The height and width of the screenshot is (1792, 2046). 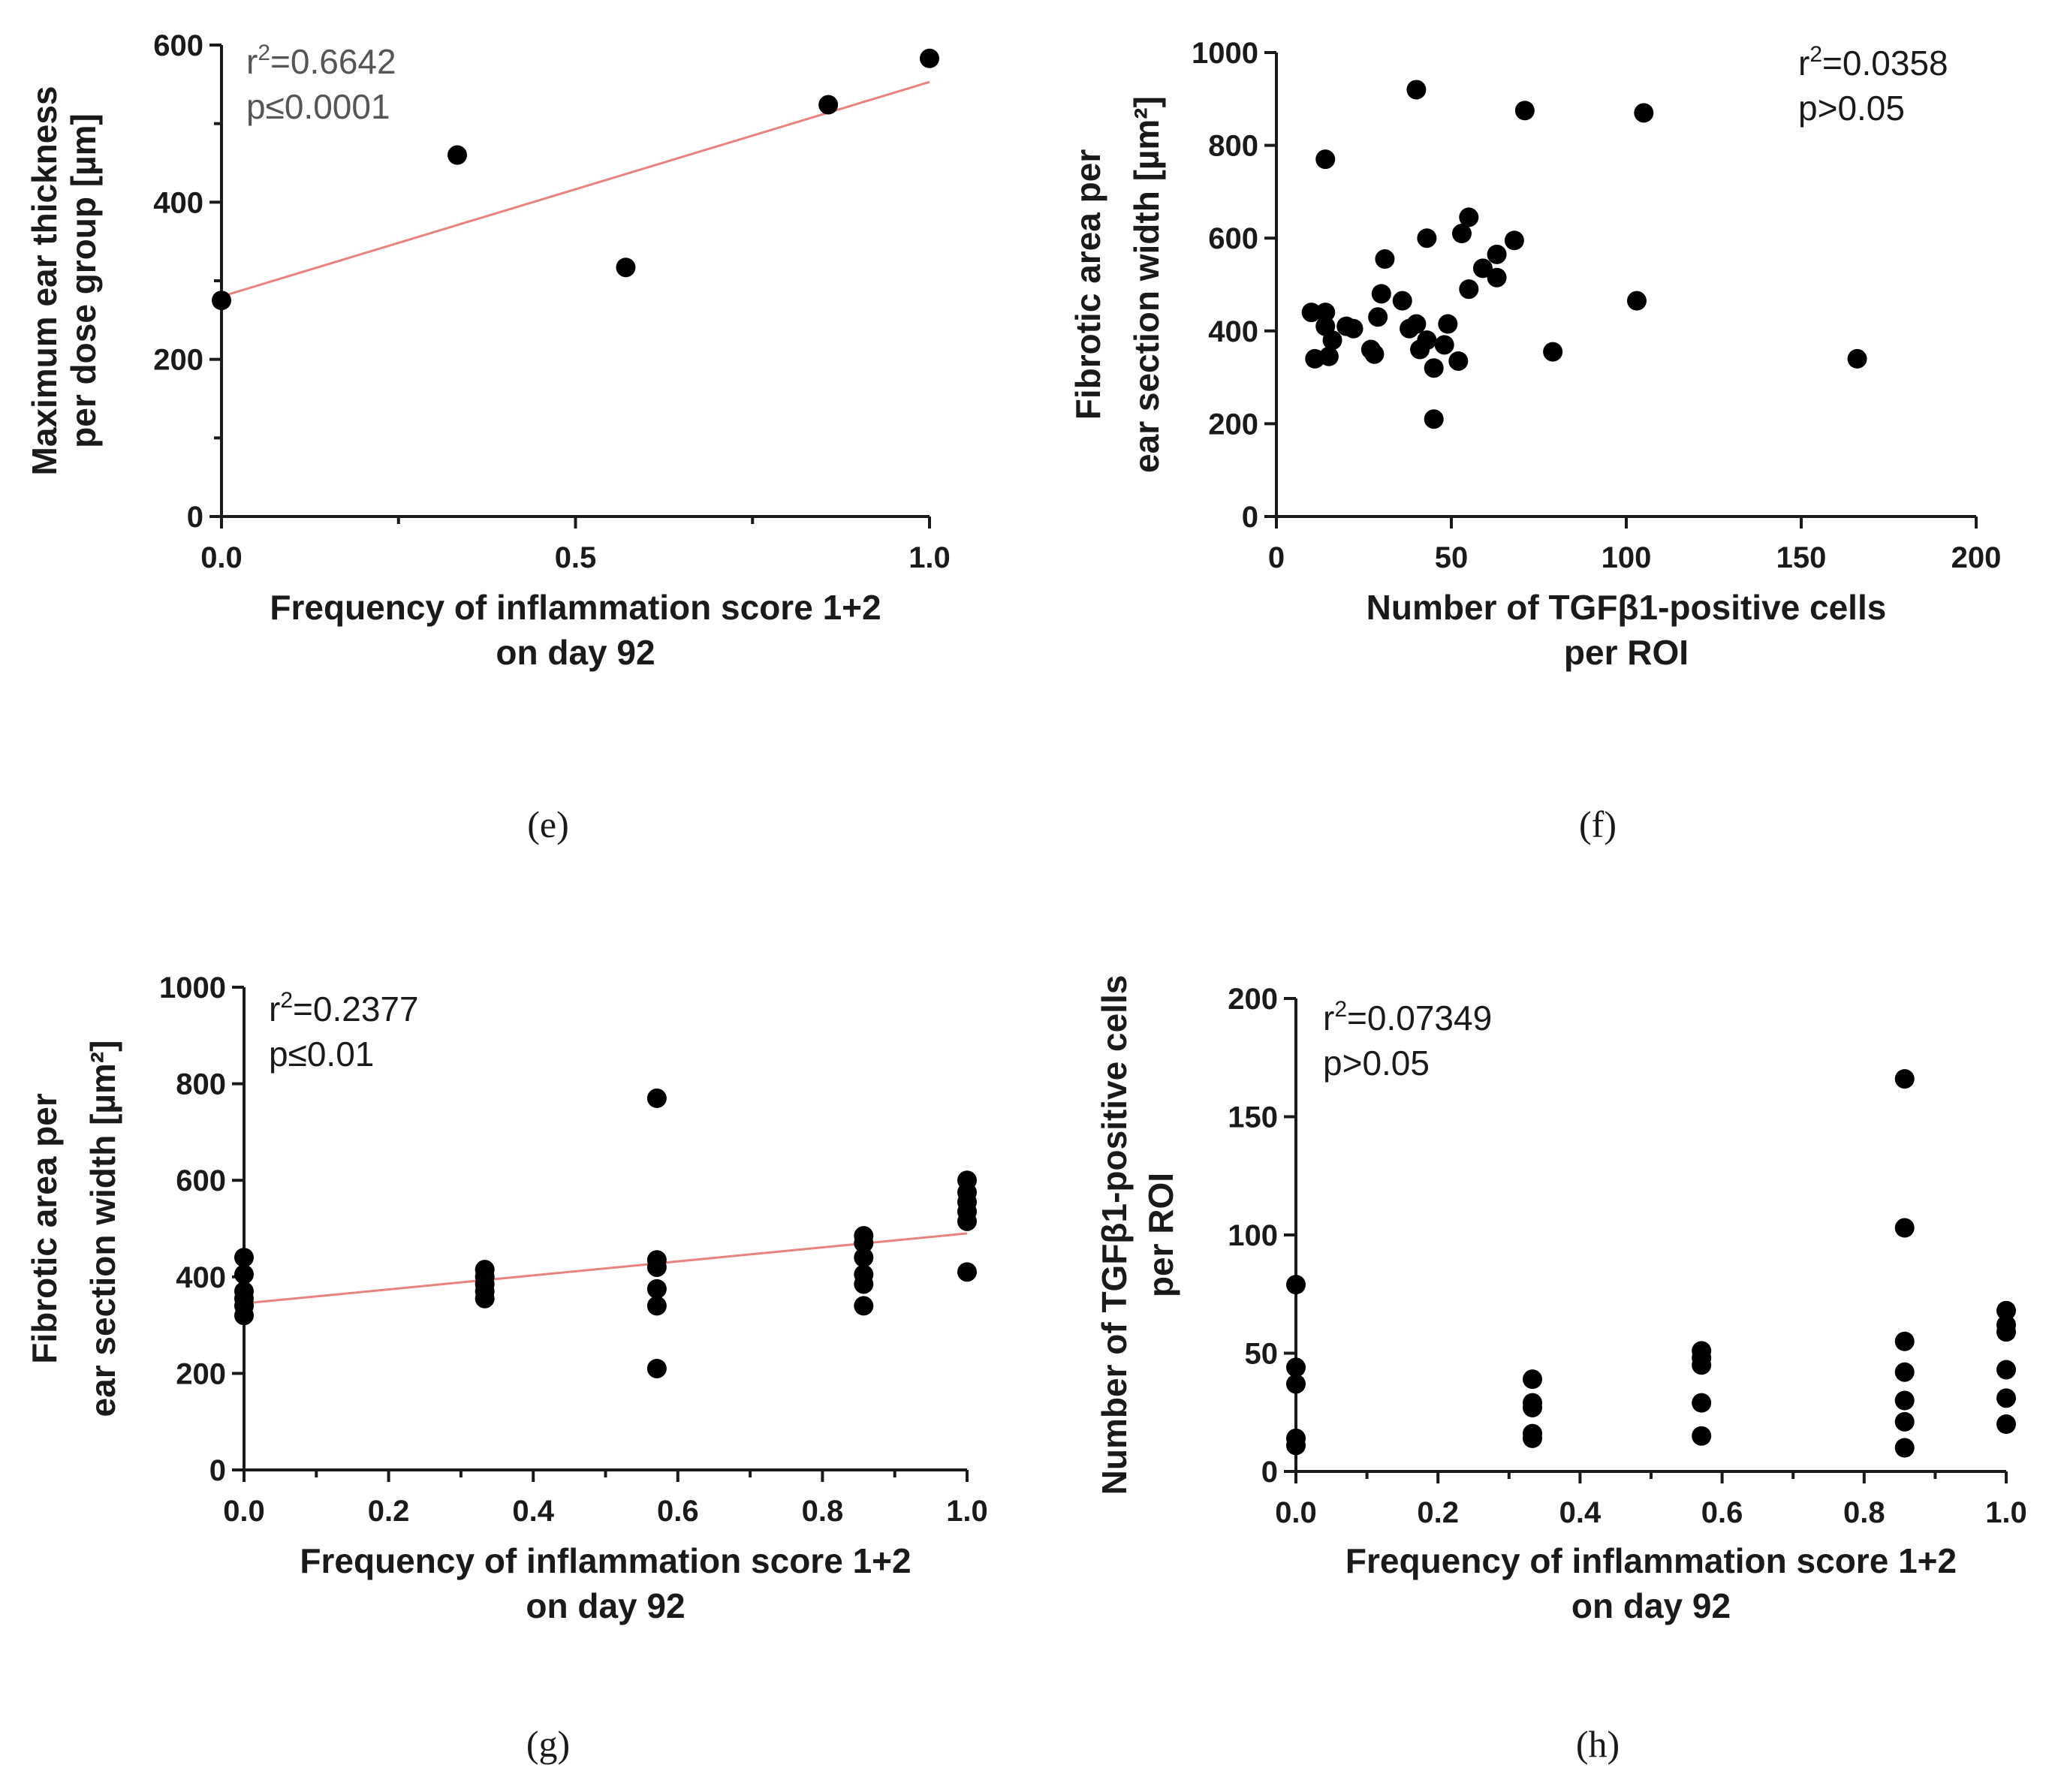 What do you see at coordinates (1626, 652) in the screenshot?
I see `x-axis-title-line: per ROI` at bounding box center [1626, 652].